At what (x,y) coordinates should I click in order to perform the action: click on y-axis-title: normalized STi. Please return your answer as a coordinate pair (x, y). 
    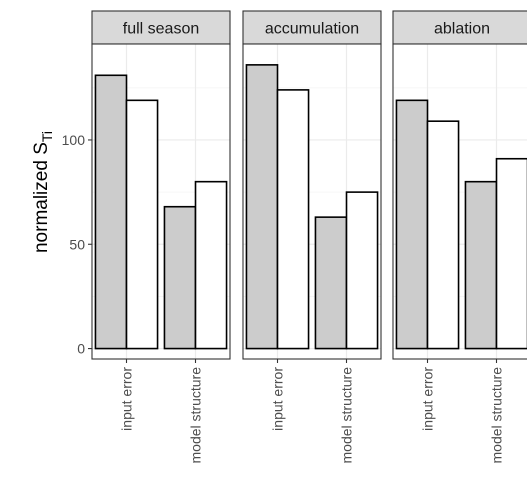
    Looking at the image, I should click on (43, 192).